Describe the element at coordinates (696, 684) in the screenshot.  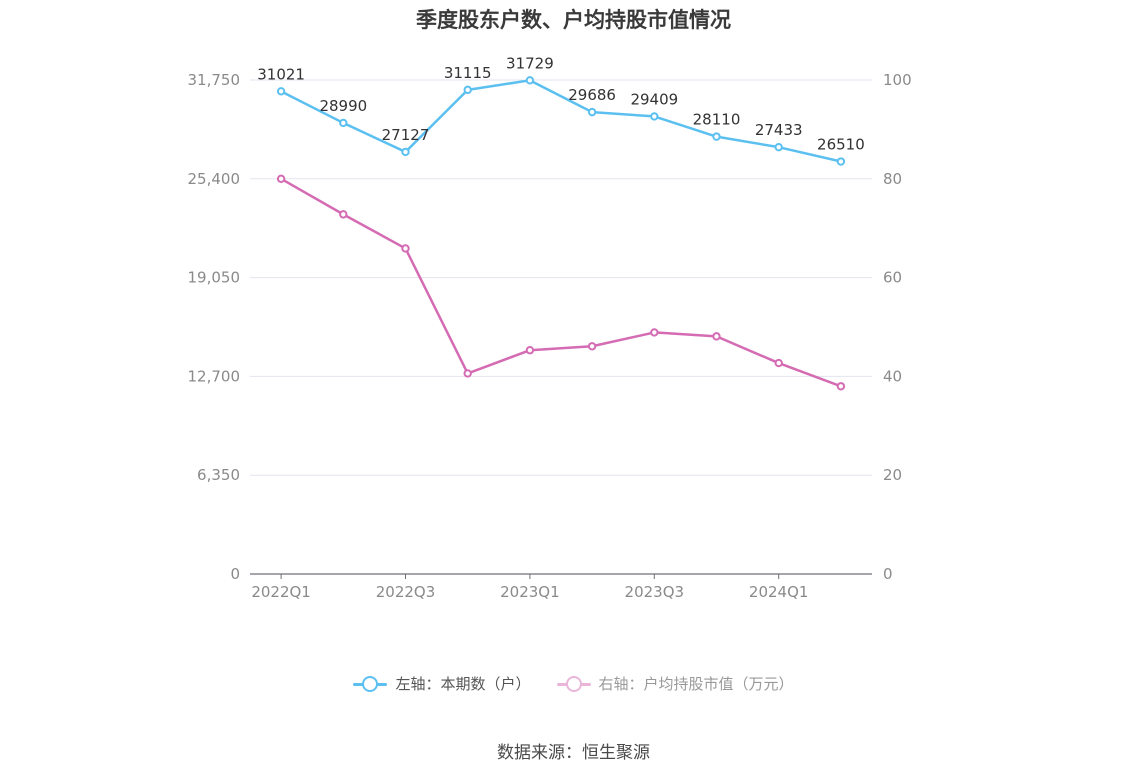
I see `legend-right-series-label: 右轴：户均持股市值（万元）` at that location.